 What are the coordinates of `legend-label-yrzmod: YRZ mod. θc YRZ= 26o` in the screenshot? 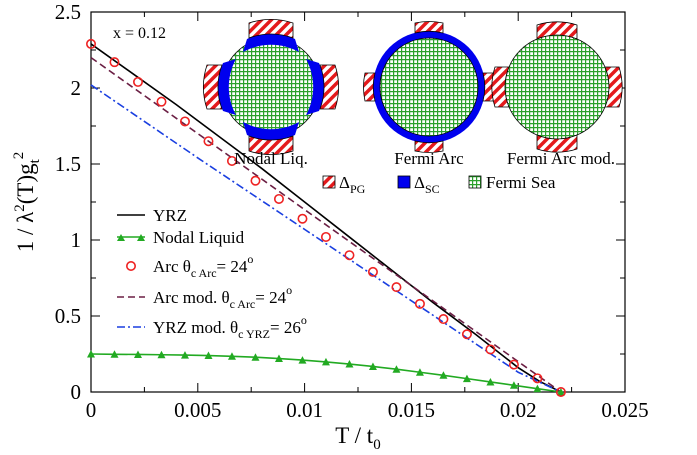 It's located at (230, 327).